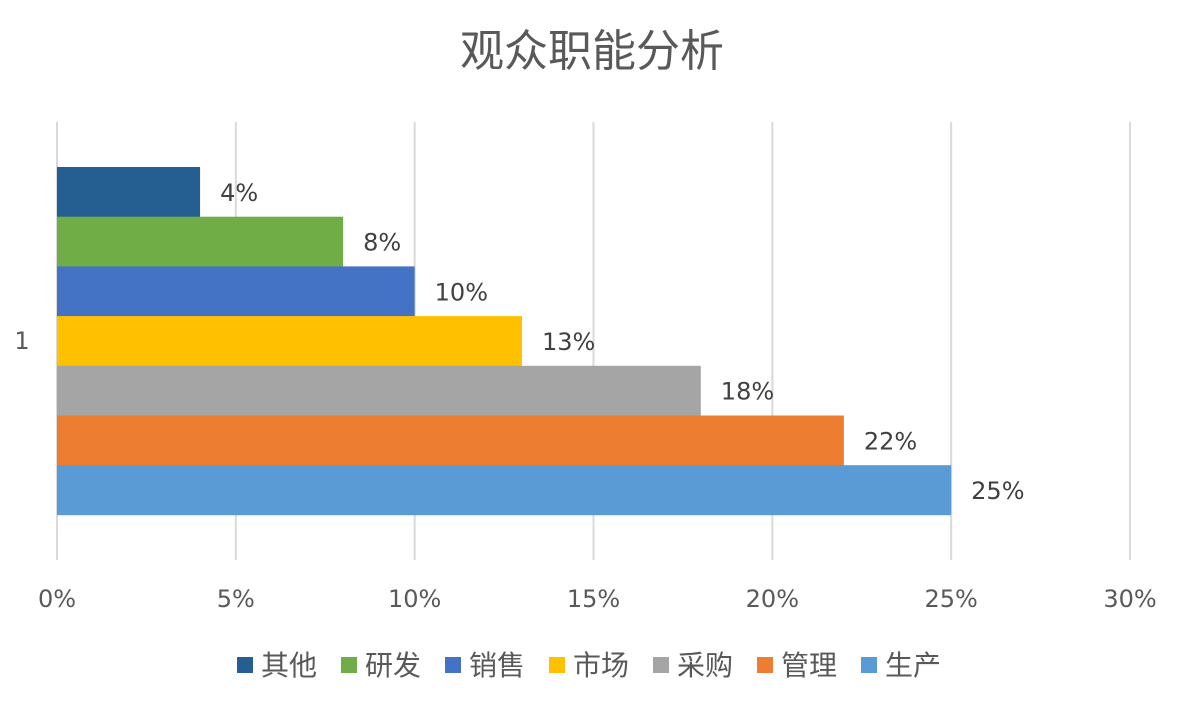 The image size is (1180, 707). I want to click on data-label: 22%, so click(890, 441).